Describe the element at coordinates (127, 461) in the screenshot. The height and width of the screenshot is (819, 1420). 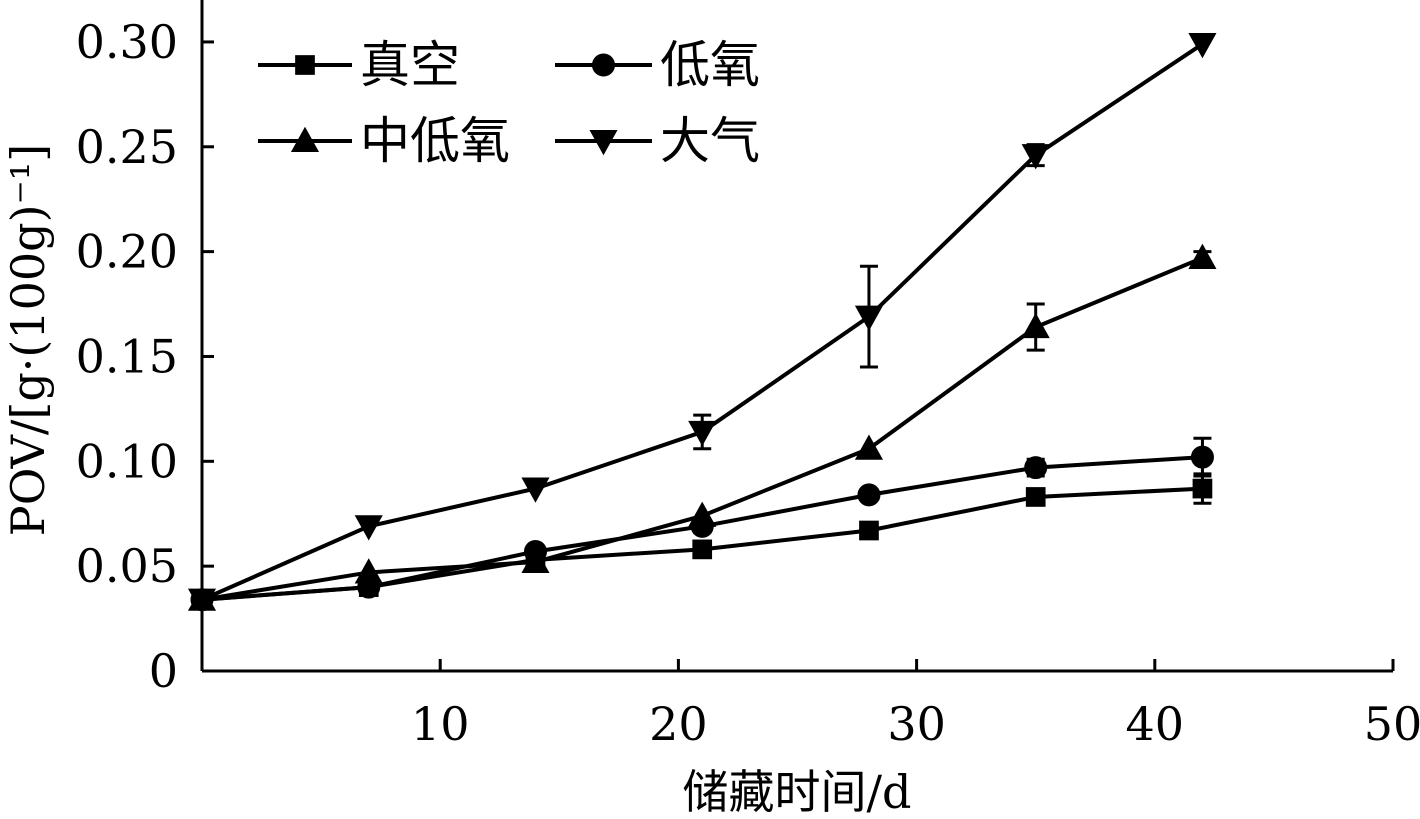
I see `y-tick-label: 0.10` at that location.